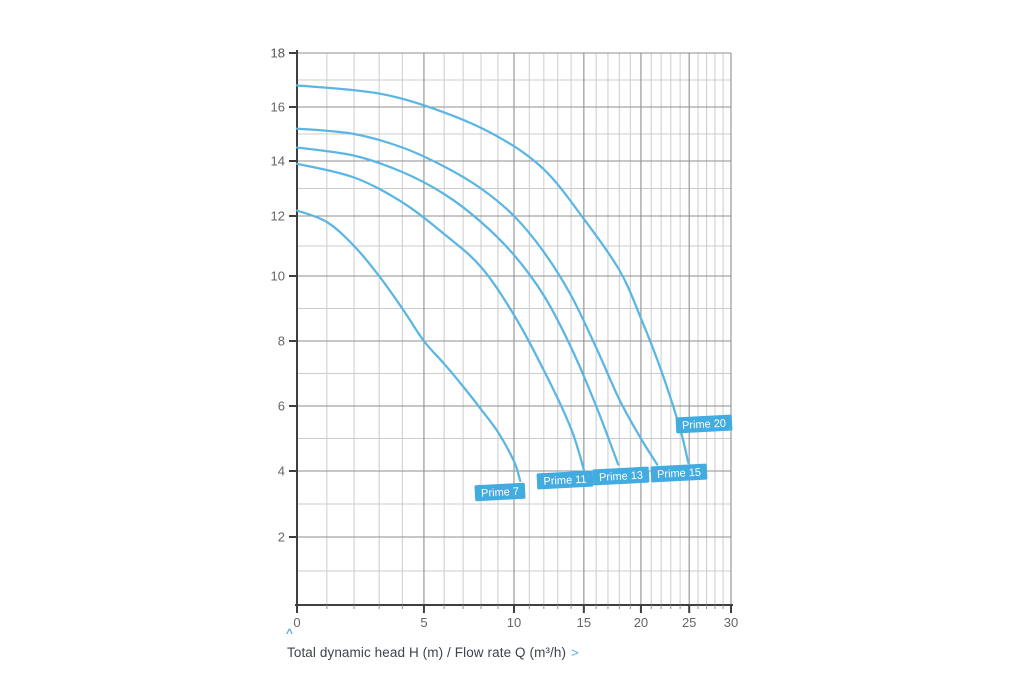 Image resolution: width=1035 pixels, height=700 pixels. Describe the element at coordinates (278, 216) in the screenshot. I see `svg-text: 12` at that location.